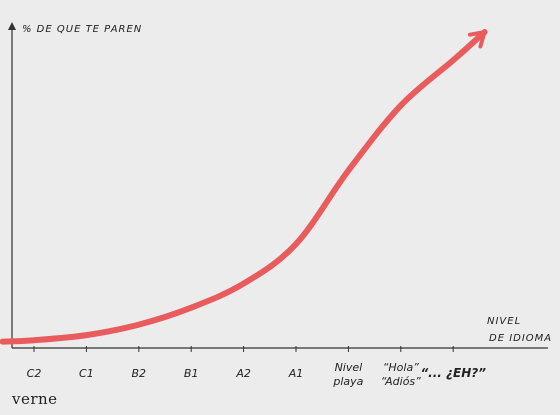 This screenshot has height=415, width=560. I want to click on x-axis-title-line-1: NIVEL, so click(504, 321).